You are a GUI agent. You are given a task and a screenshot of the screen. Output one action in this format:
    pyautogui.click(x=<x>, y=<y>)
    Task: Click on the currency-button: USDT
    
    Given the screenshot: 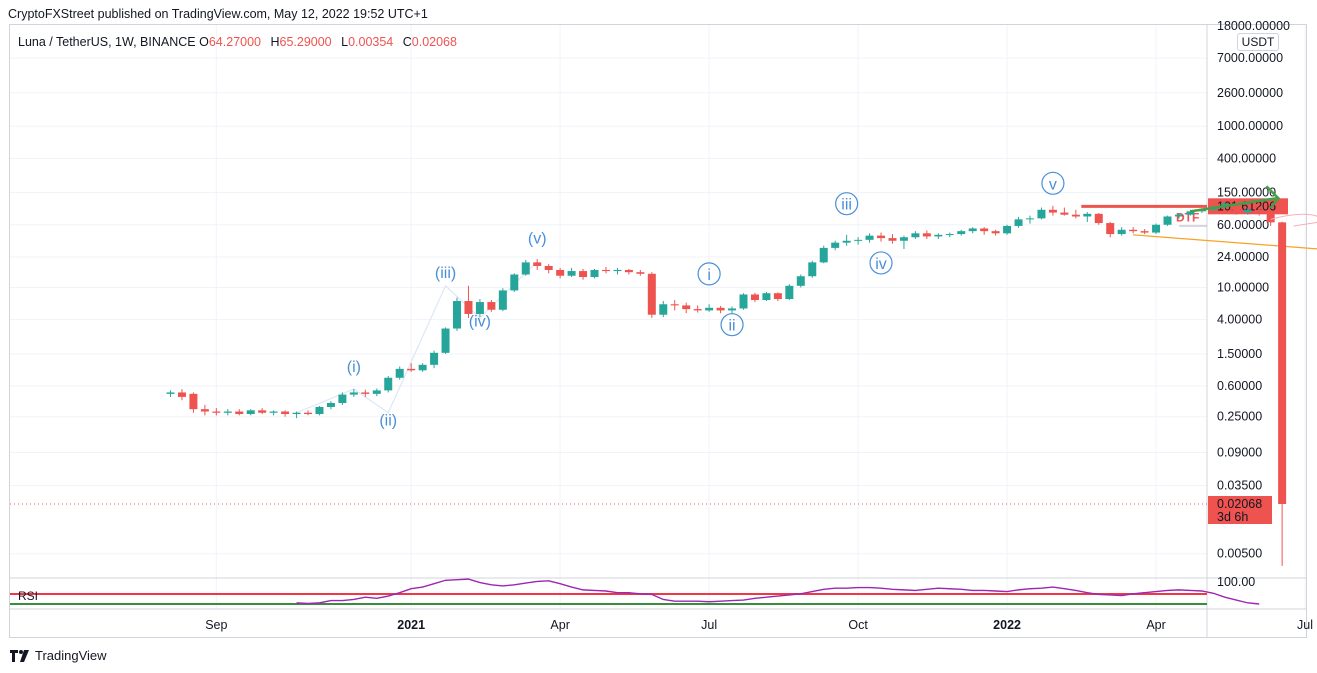 What is the action you would take?
    pyautogui.click(x=1258, y=42)
    